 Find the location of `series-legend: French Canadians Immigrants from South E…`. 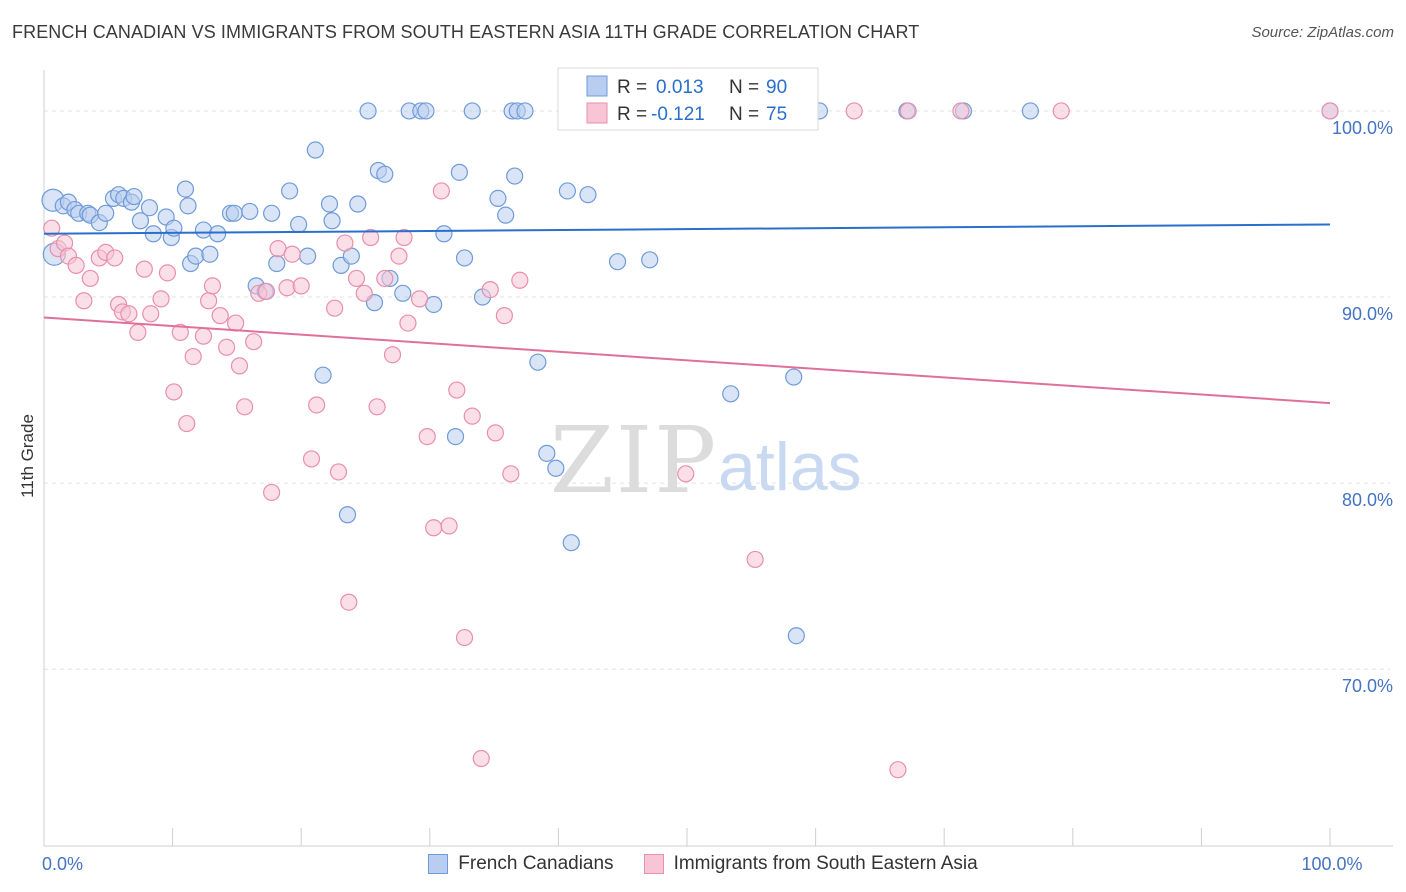

series-legend: French Canadians Immigrants from South E… is located at coordinates (703, 864).